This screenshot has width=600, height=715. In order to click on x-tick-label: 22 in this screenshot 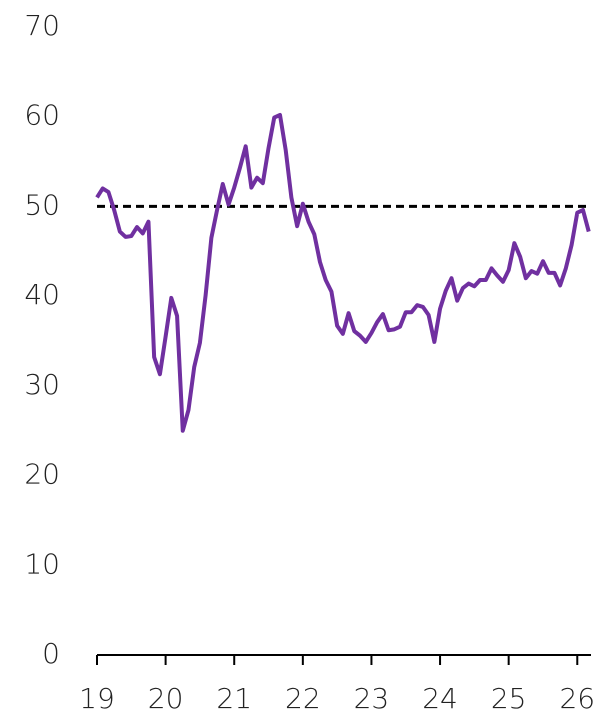, I will do `click(303, 698)`.